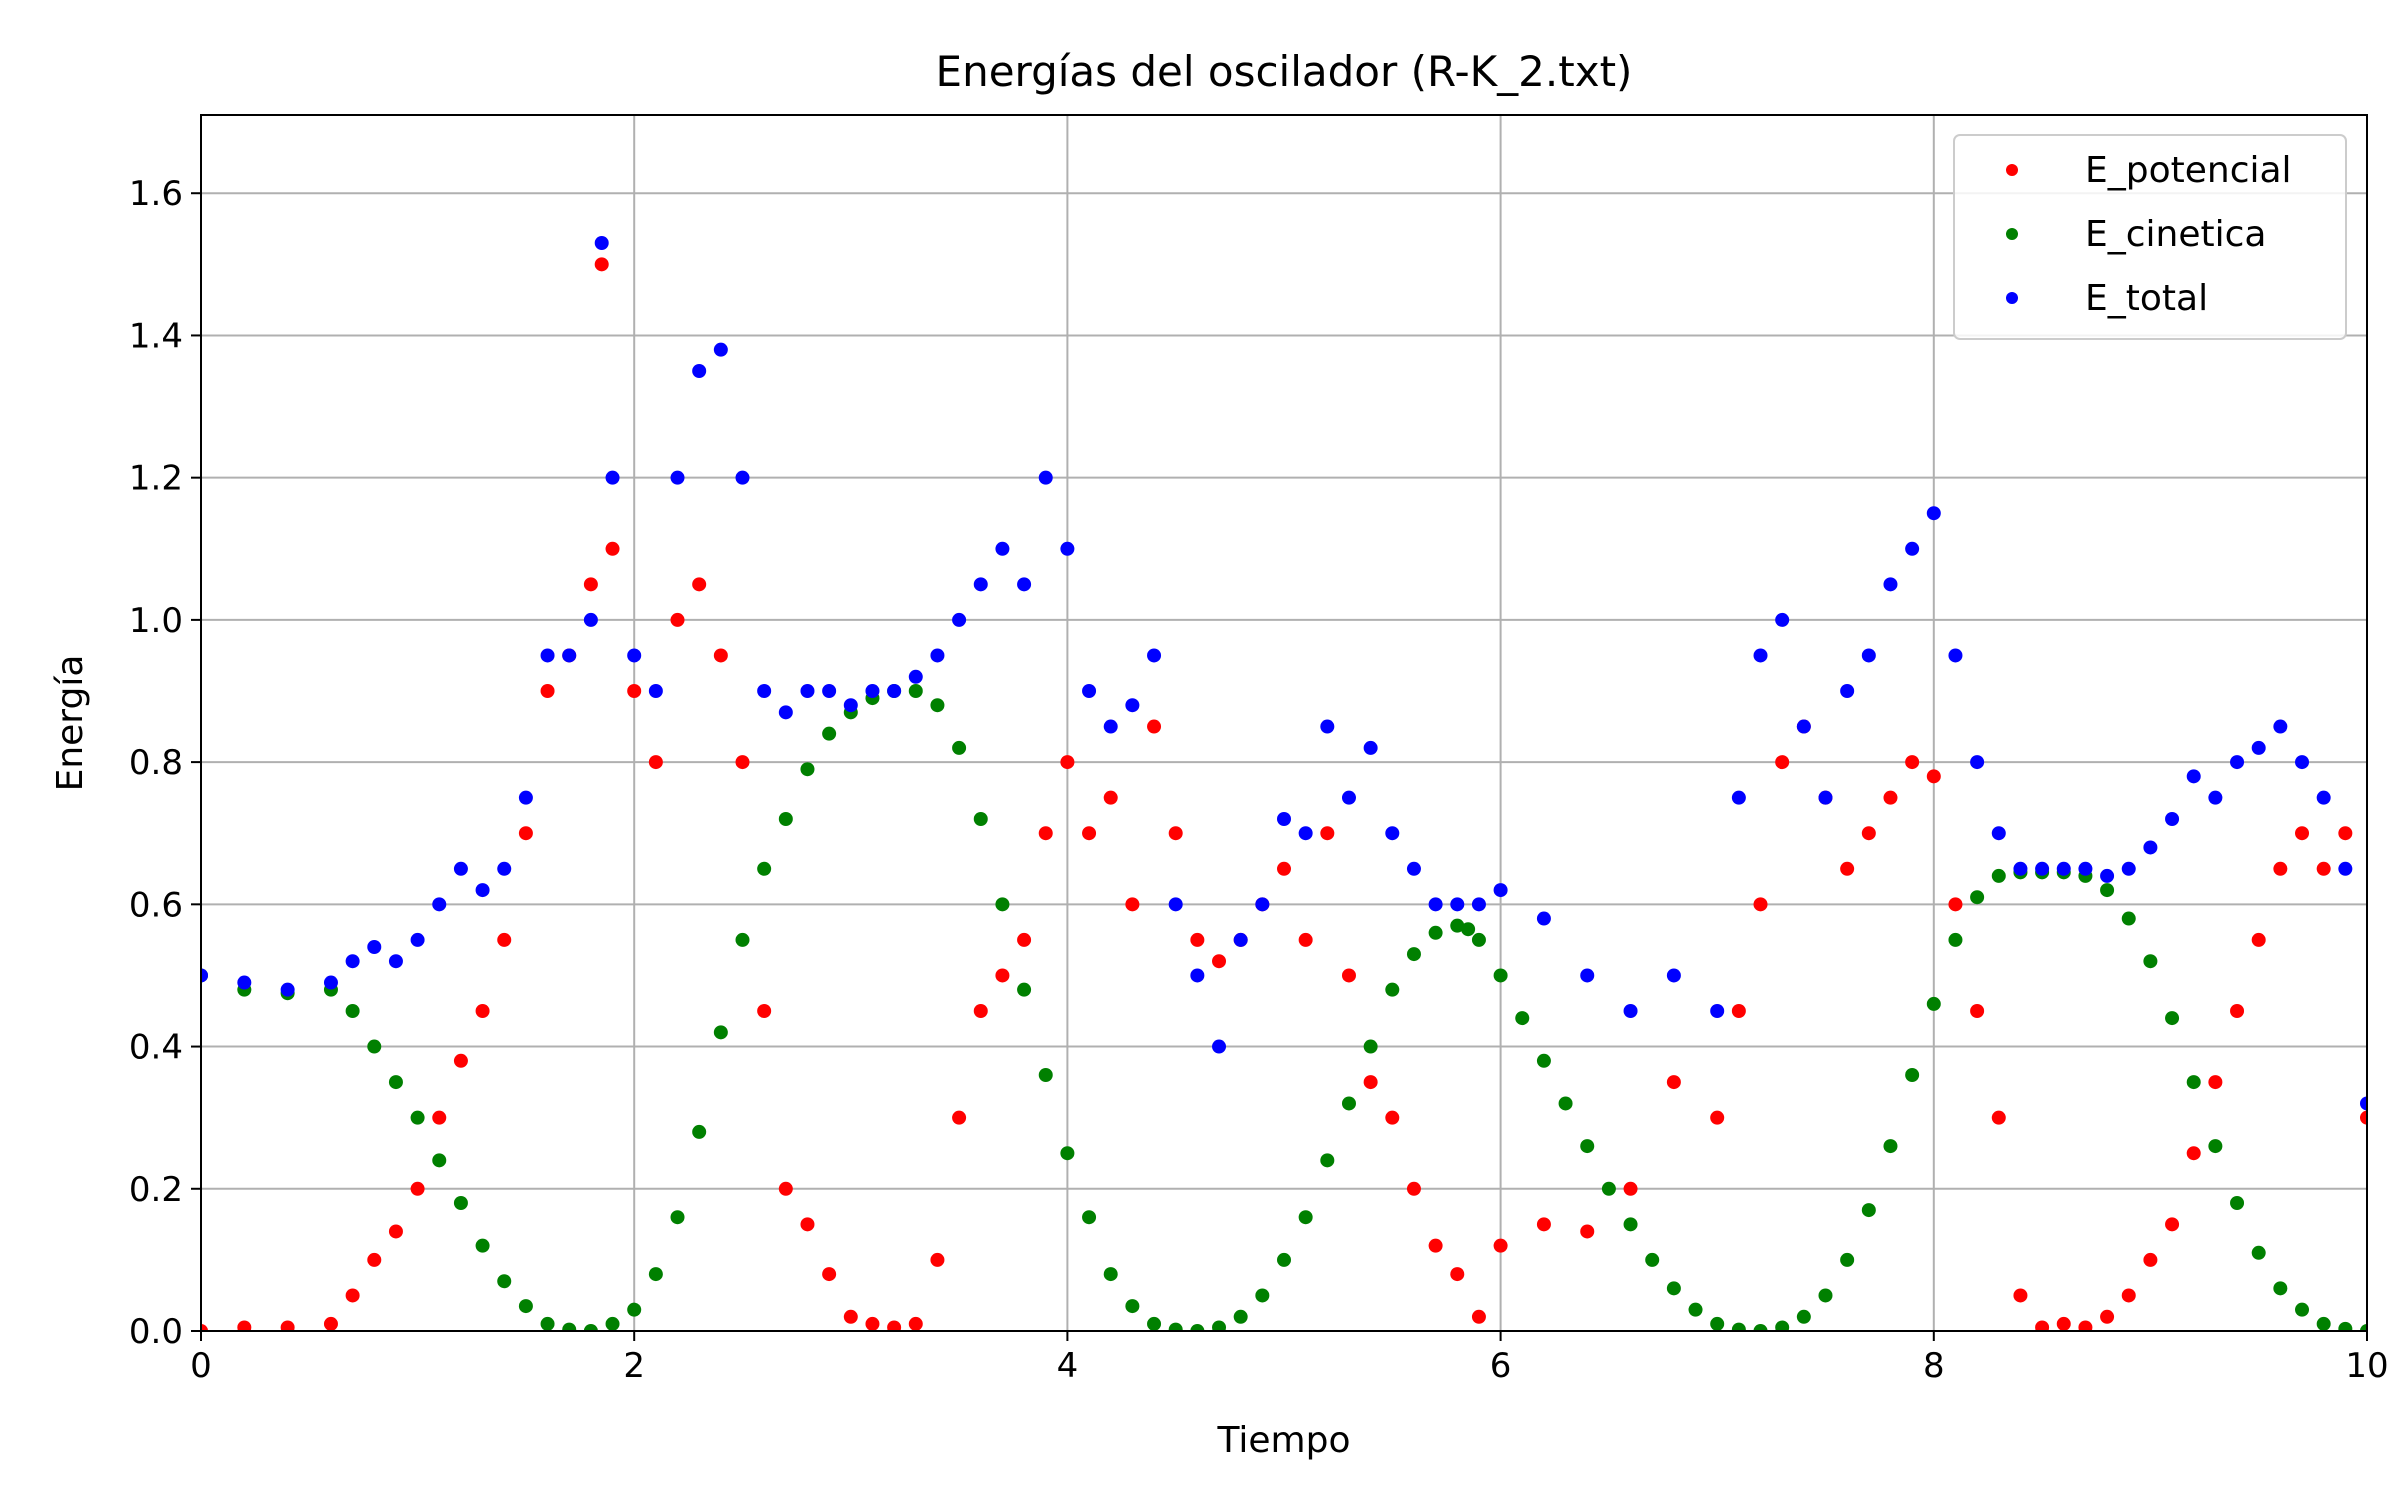 This screenshot has width=2400, height=1500. What do you see at coordinates (70, 723) in the screenshot?
I see `y-axis-label: Energía` at bounding box center [70, 723].